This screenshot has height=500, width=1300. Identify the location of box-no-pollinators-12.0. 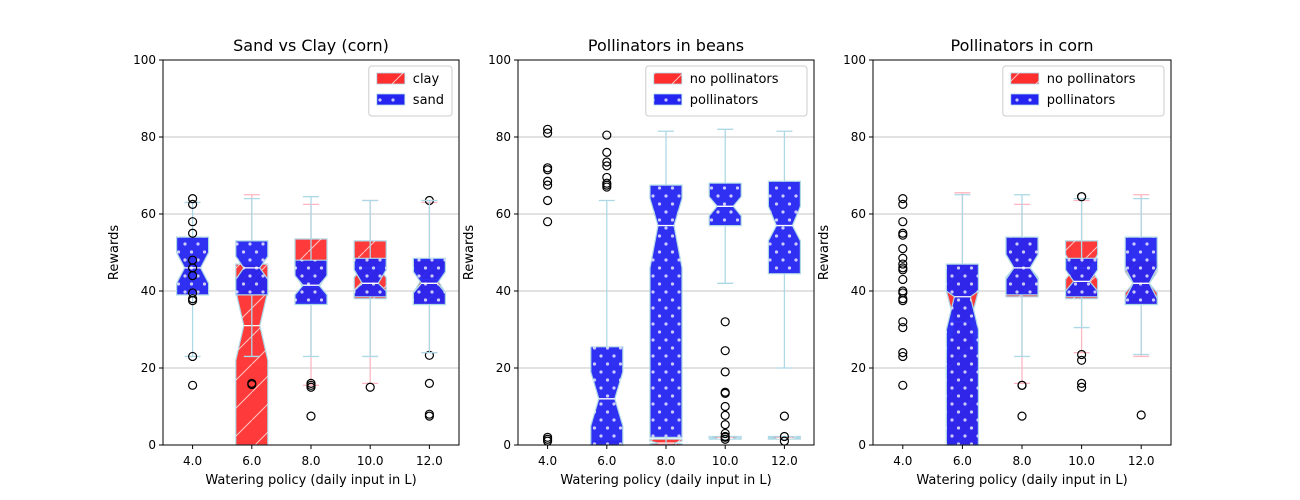
(784, 437).